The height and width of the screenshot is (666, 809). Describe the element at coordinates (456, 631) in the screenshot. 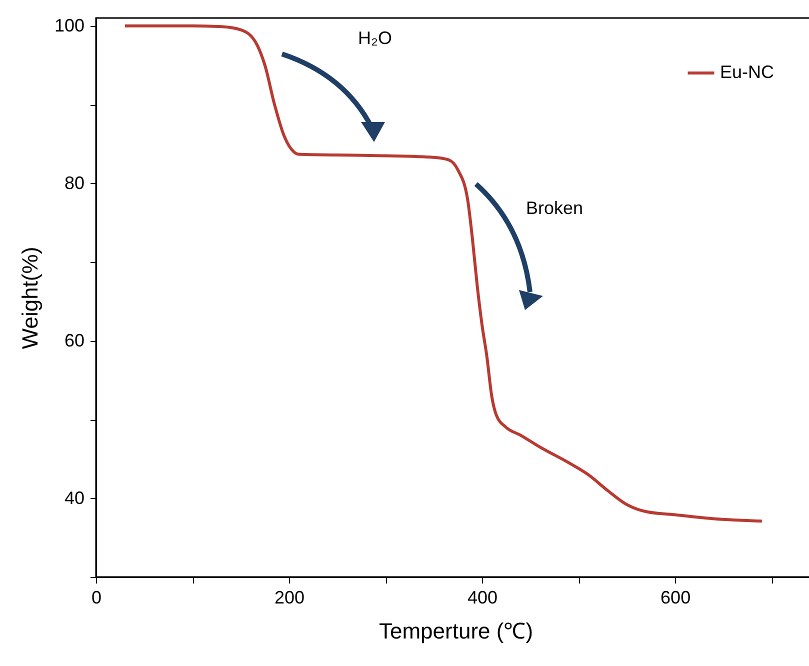

I see `x-axis-title: Temperture (℃)` at that location.